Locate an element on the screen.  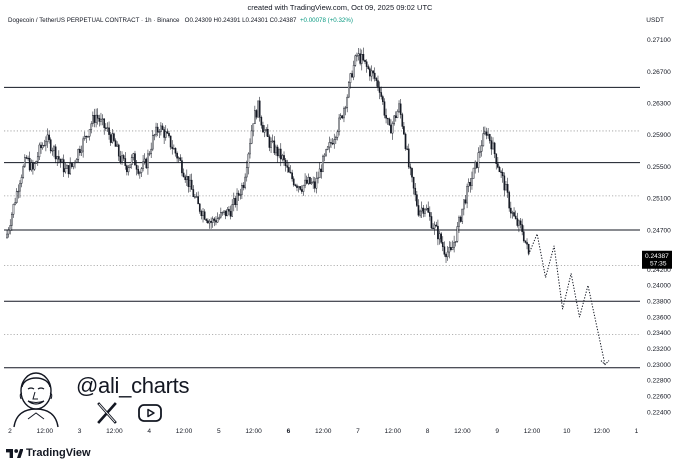
time-tick-label: 7 is located at coordinates (358, 431).